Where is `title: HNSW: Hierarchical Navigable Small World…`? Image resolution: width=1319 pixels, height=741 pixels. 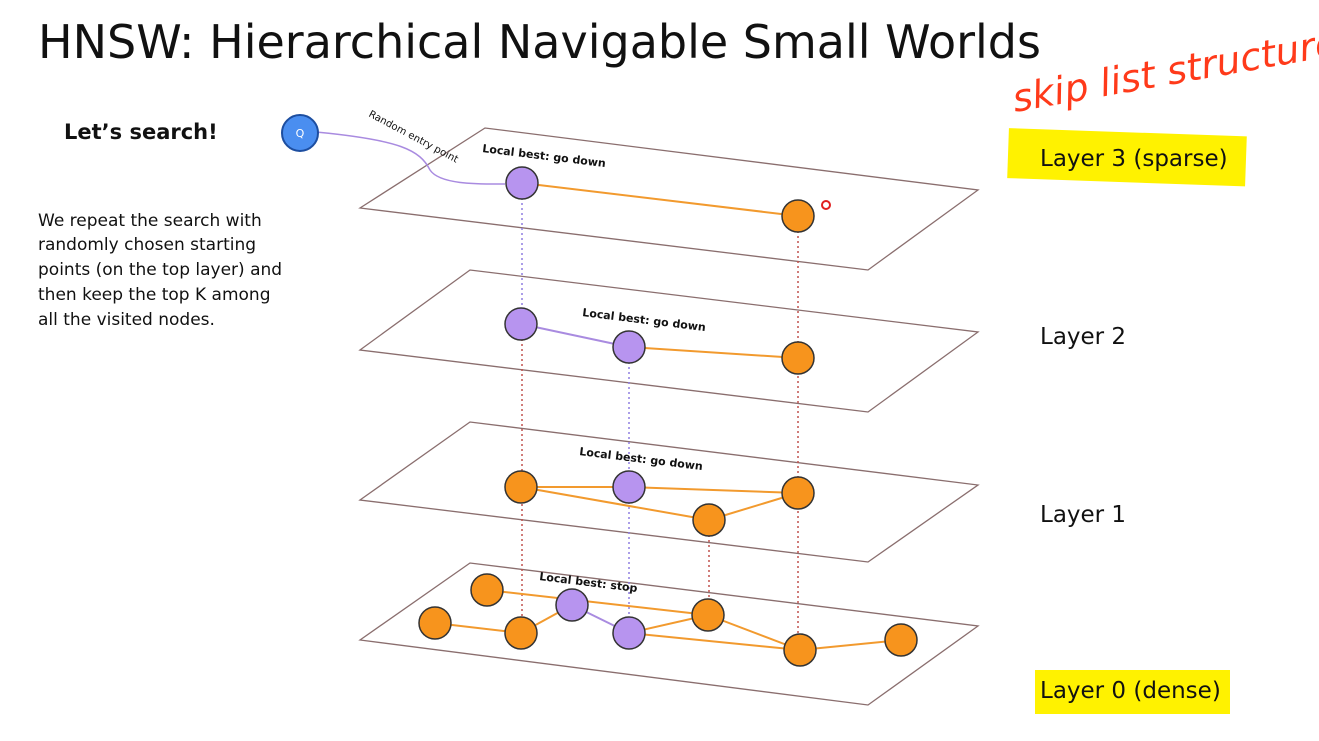 title: HNSW: Hierarchical Navigable Small World… is located at coordinates (539, 42).